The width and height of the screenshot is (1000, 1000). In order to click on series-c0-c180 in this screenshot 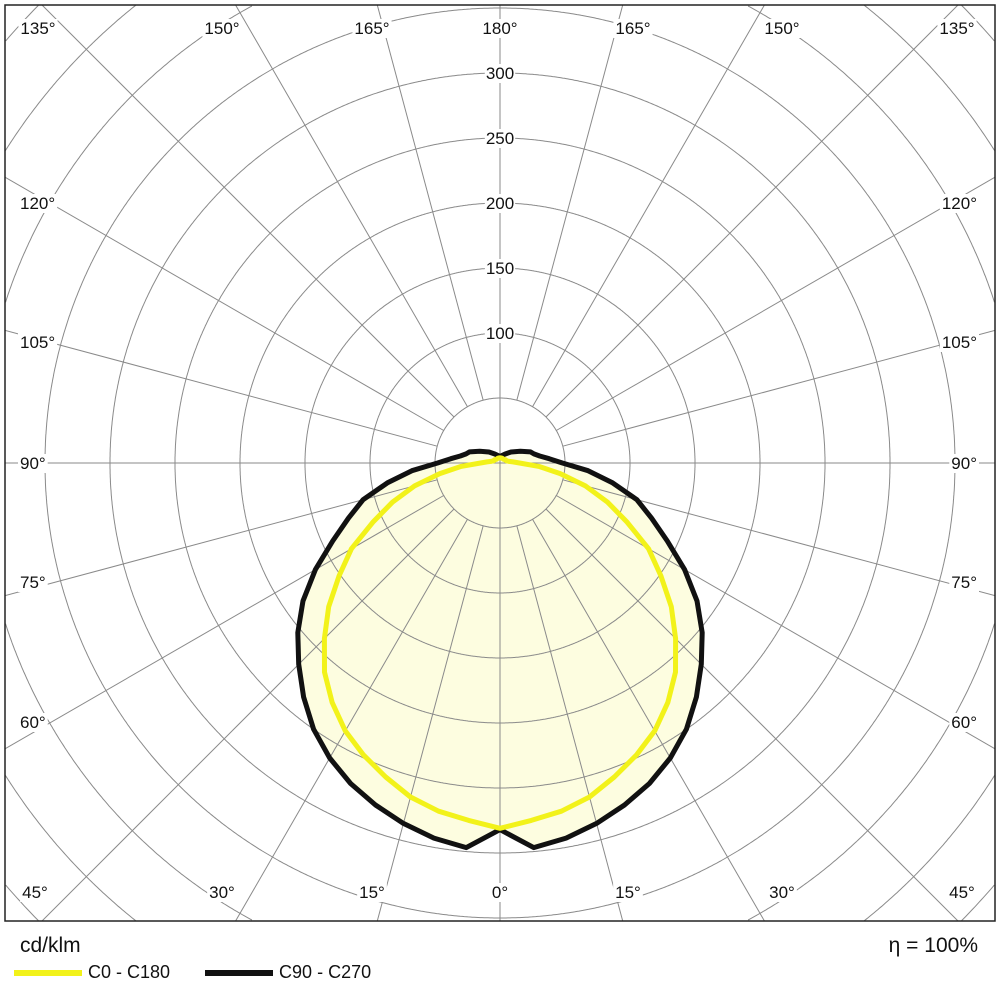, I will do `click(500, 643)`.